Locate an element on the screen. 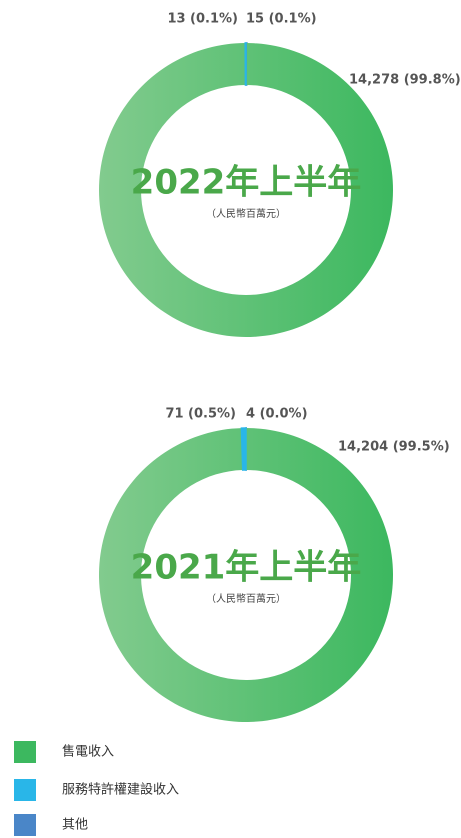 The height and width of the screenshot is (838, 461). value-label: 14,278 (99.8%) is located at coordinates (405, 80).